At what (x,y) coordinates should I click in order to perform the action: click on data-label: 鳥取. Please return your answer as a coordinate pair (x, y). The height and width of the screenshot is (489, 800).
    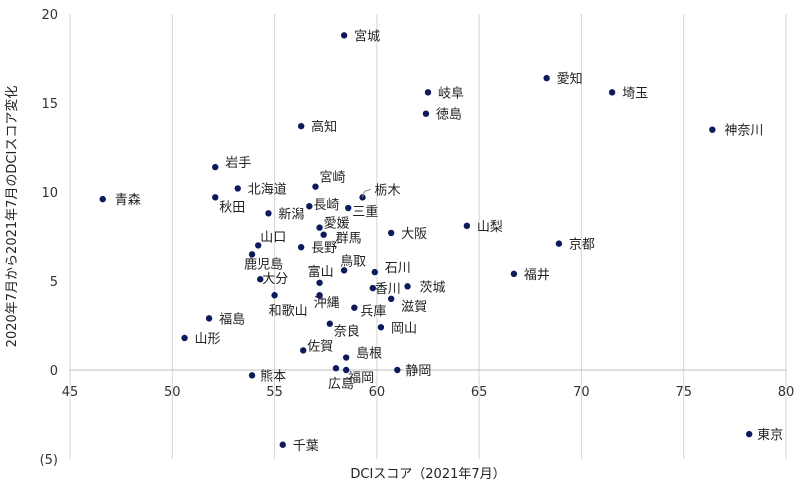
    Looking at the image, I should click on (353, 261).